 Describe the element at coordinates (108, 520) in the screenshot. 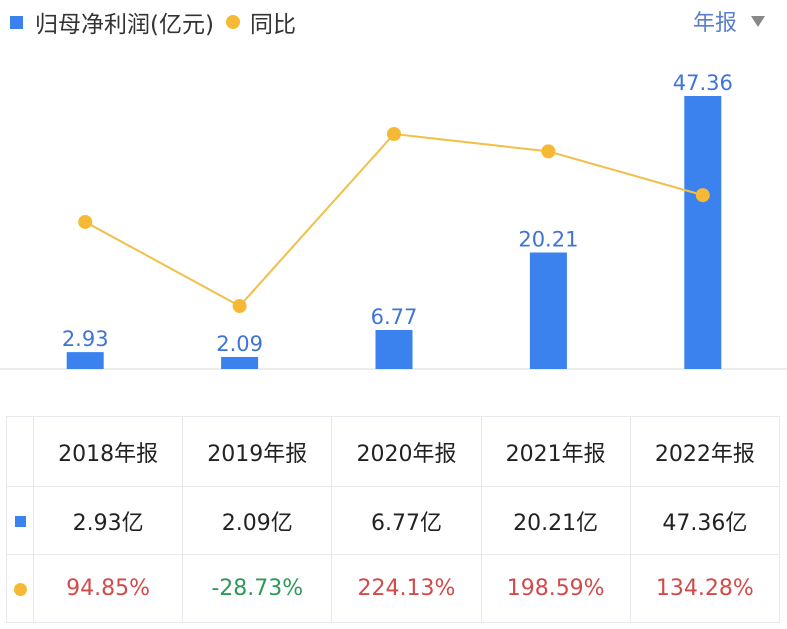

I see `table-cell: 2.93亿` at that location.